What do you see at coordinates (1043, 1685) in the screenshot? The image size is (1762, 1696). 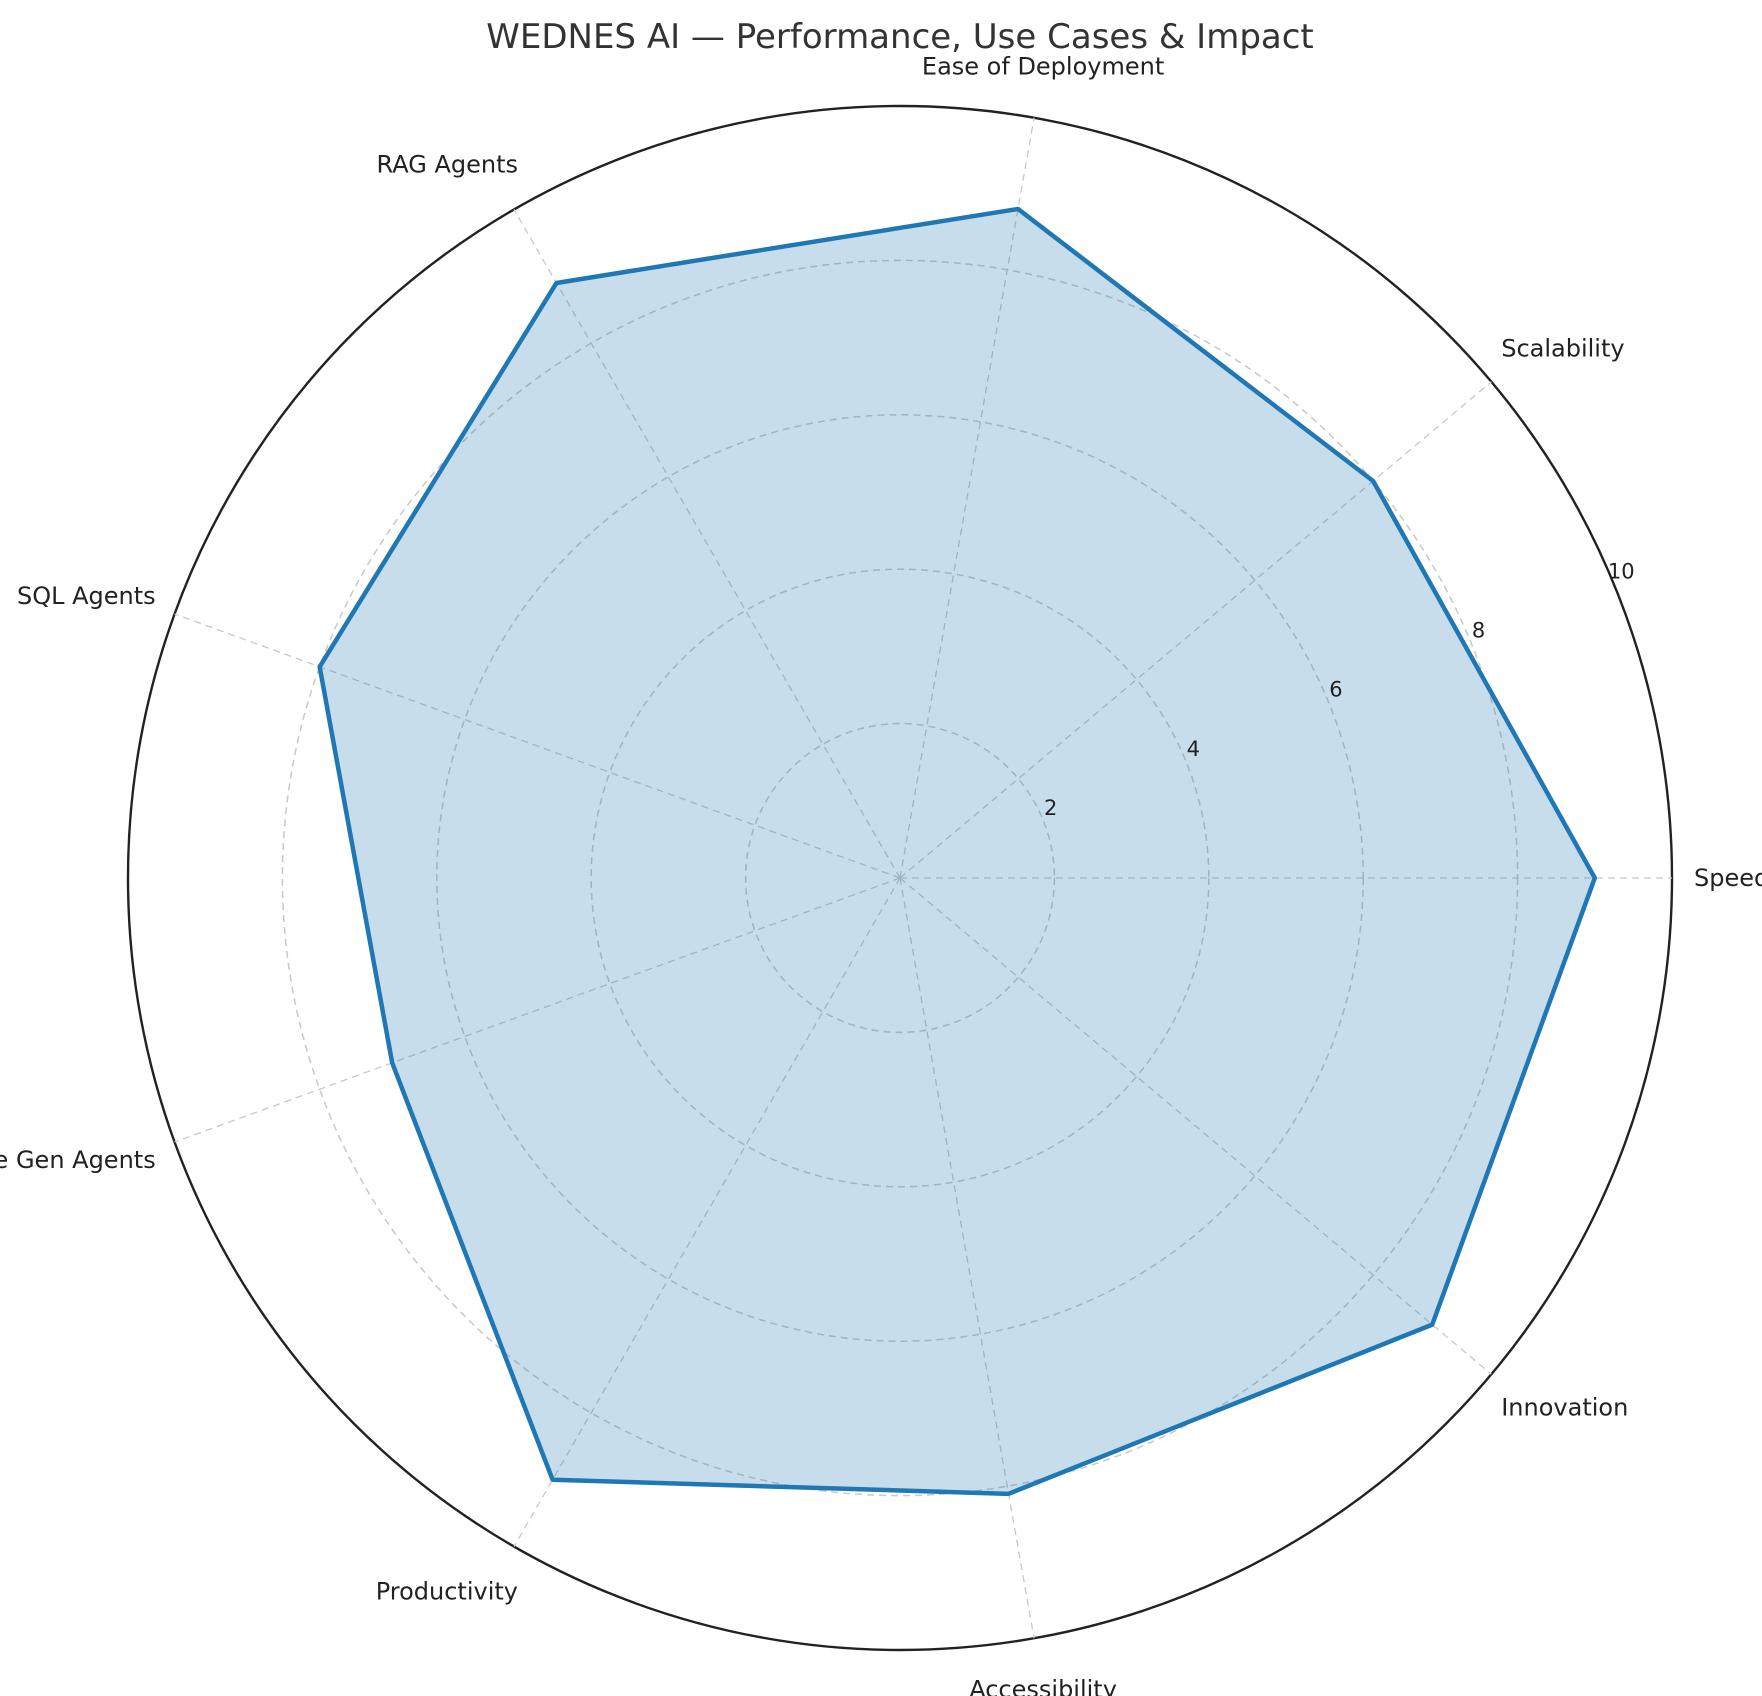 I see `axis-label: Accessibility` at bounding box center [1043, 1685].